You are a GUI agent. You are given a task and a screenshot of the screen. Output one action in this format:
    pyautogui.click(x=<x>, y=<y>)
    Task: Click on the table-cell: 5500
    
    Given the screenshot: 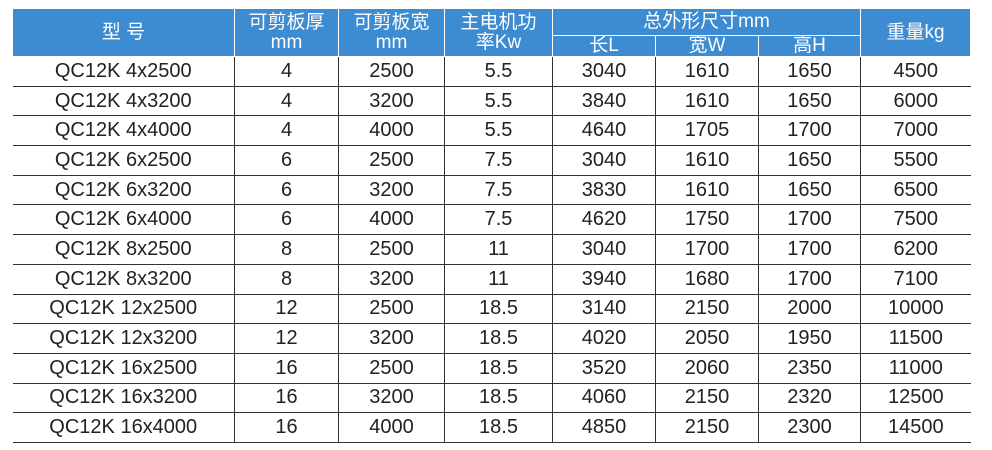 What is the action you would take?
    pyautogui.click(x=915, y=160)
    